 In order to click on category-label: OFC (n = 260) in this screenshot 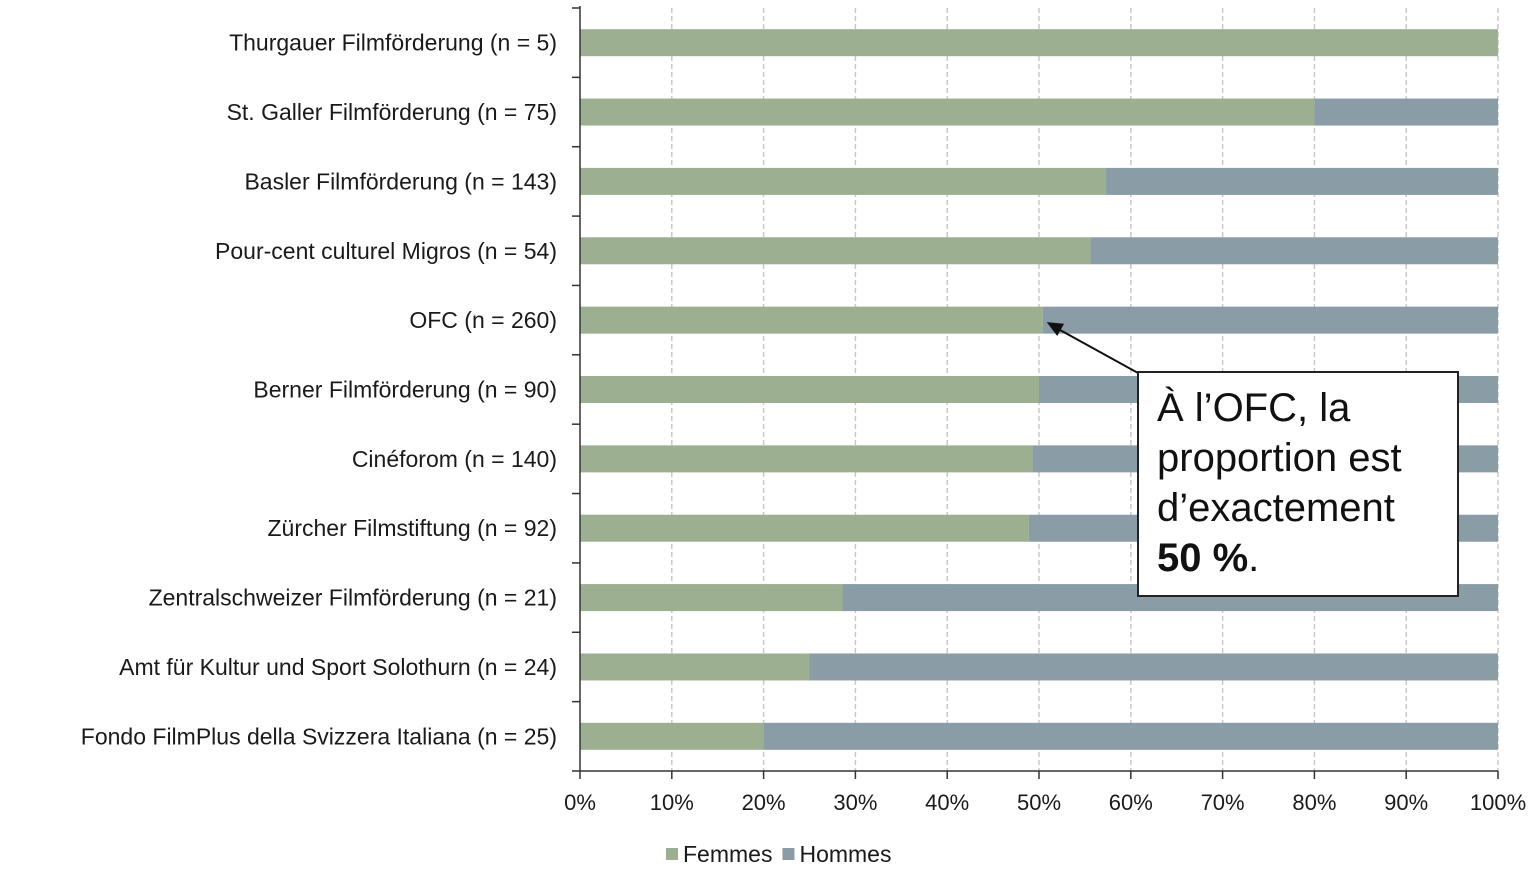, I will do `click(483, 320)`.